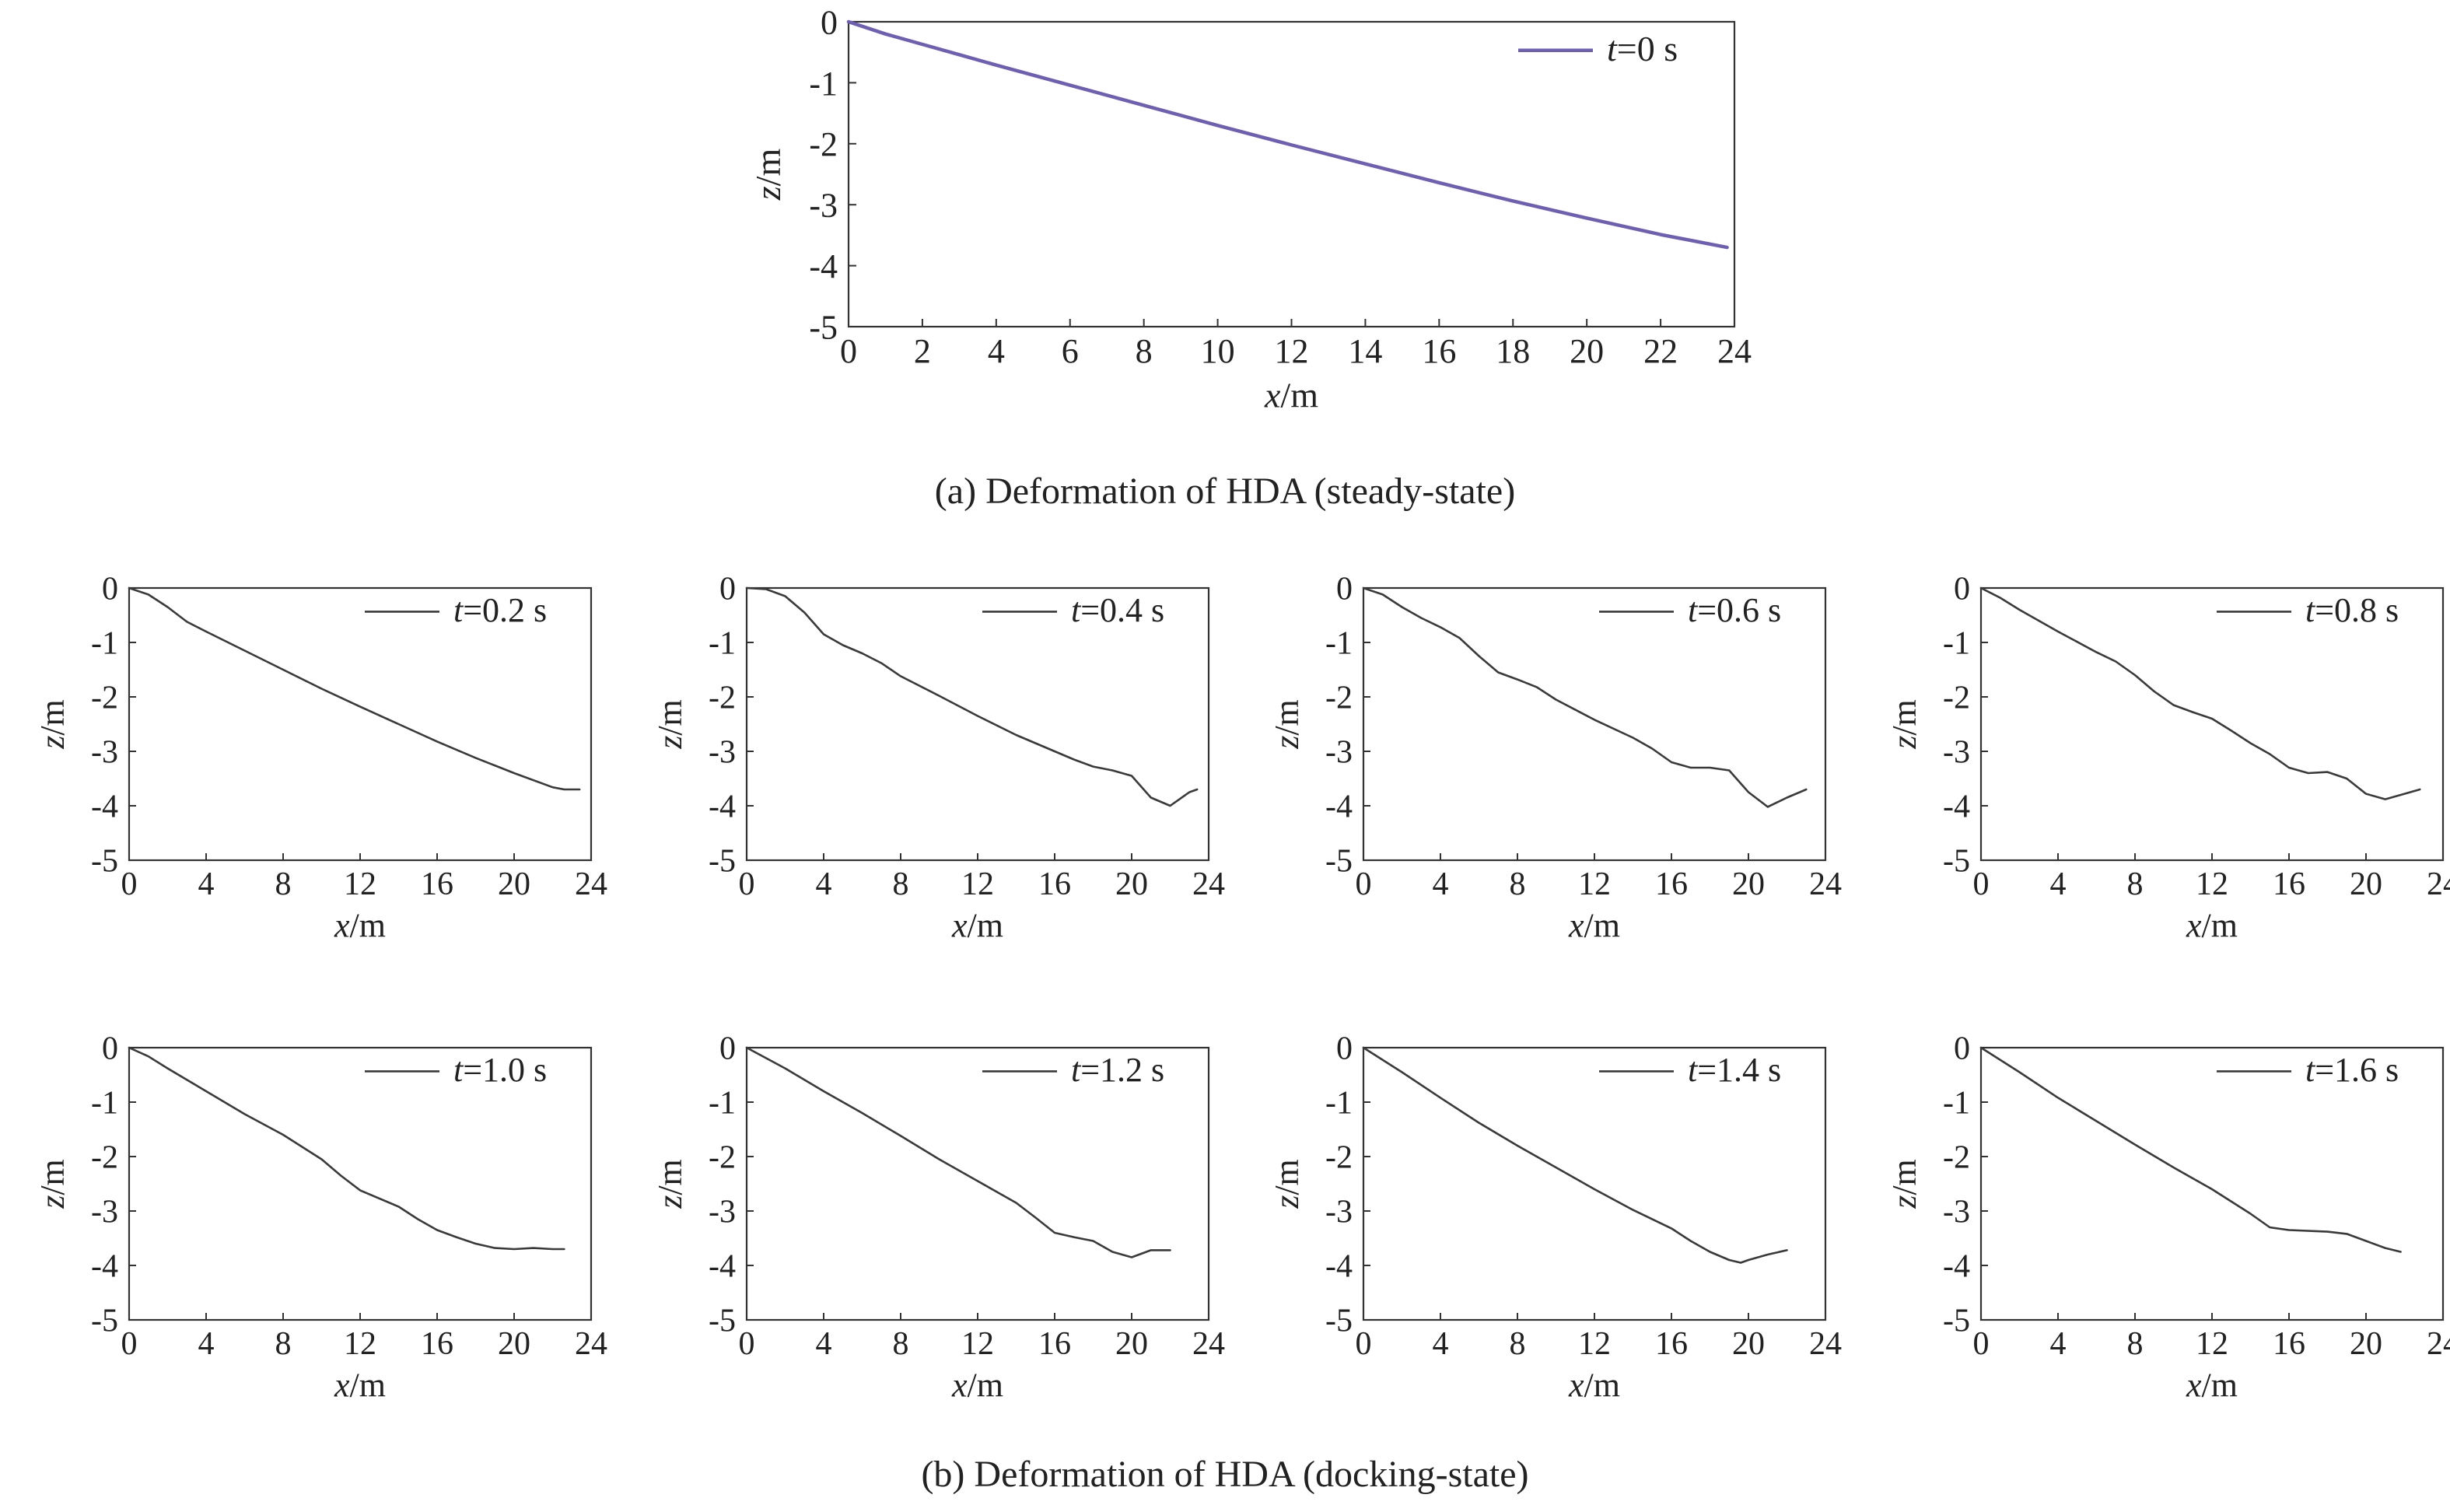 This screenshot has width=2450, height=1512. I want to click on y-tick-label: -5, so click(1339, 1321).